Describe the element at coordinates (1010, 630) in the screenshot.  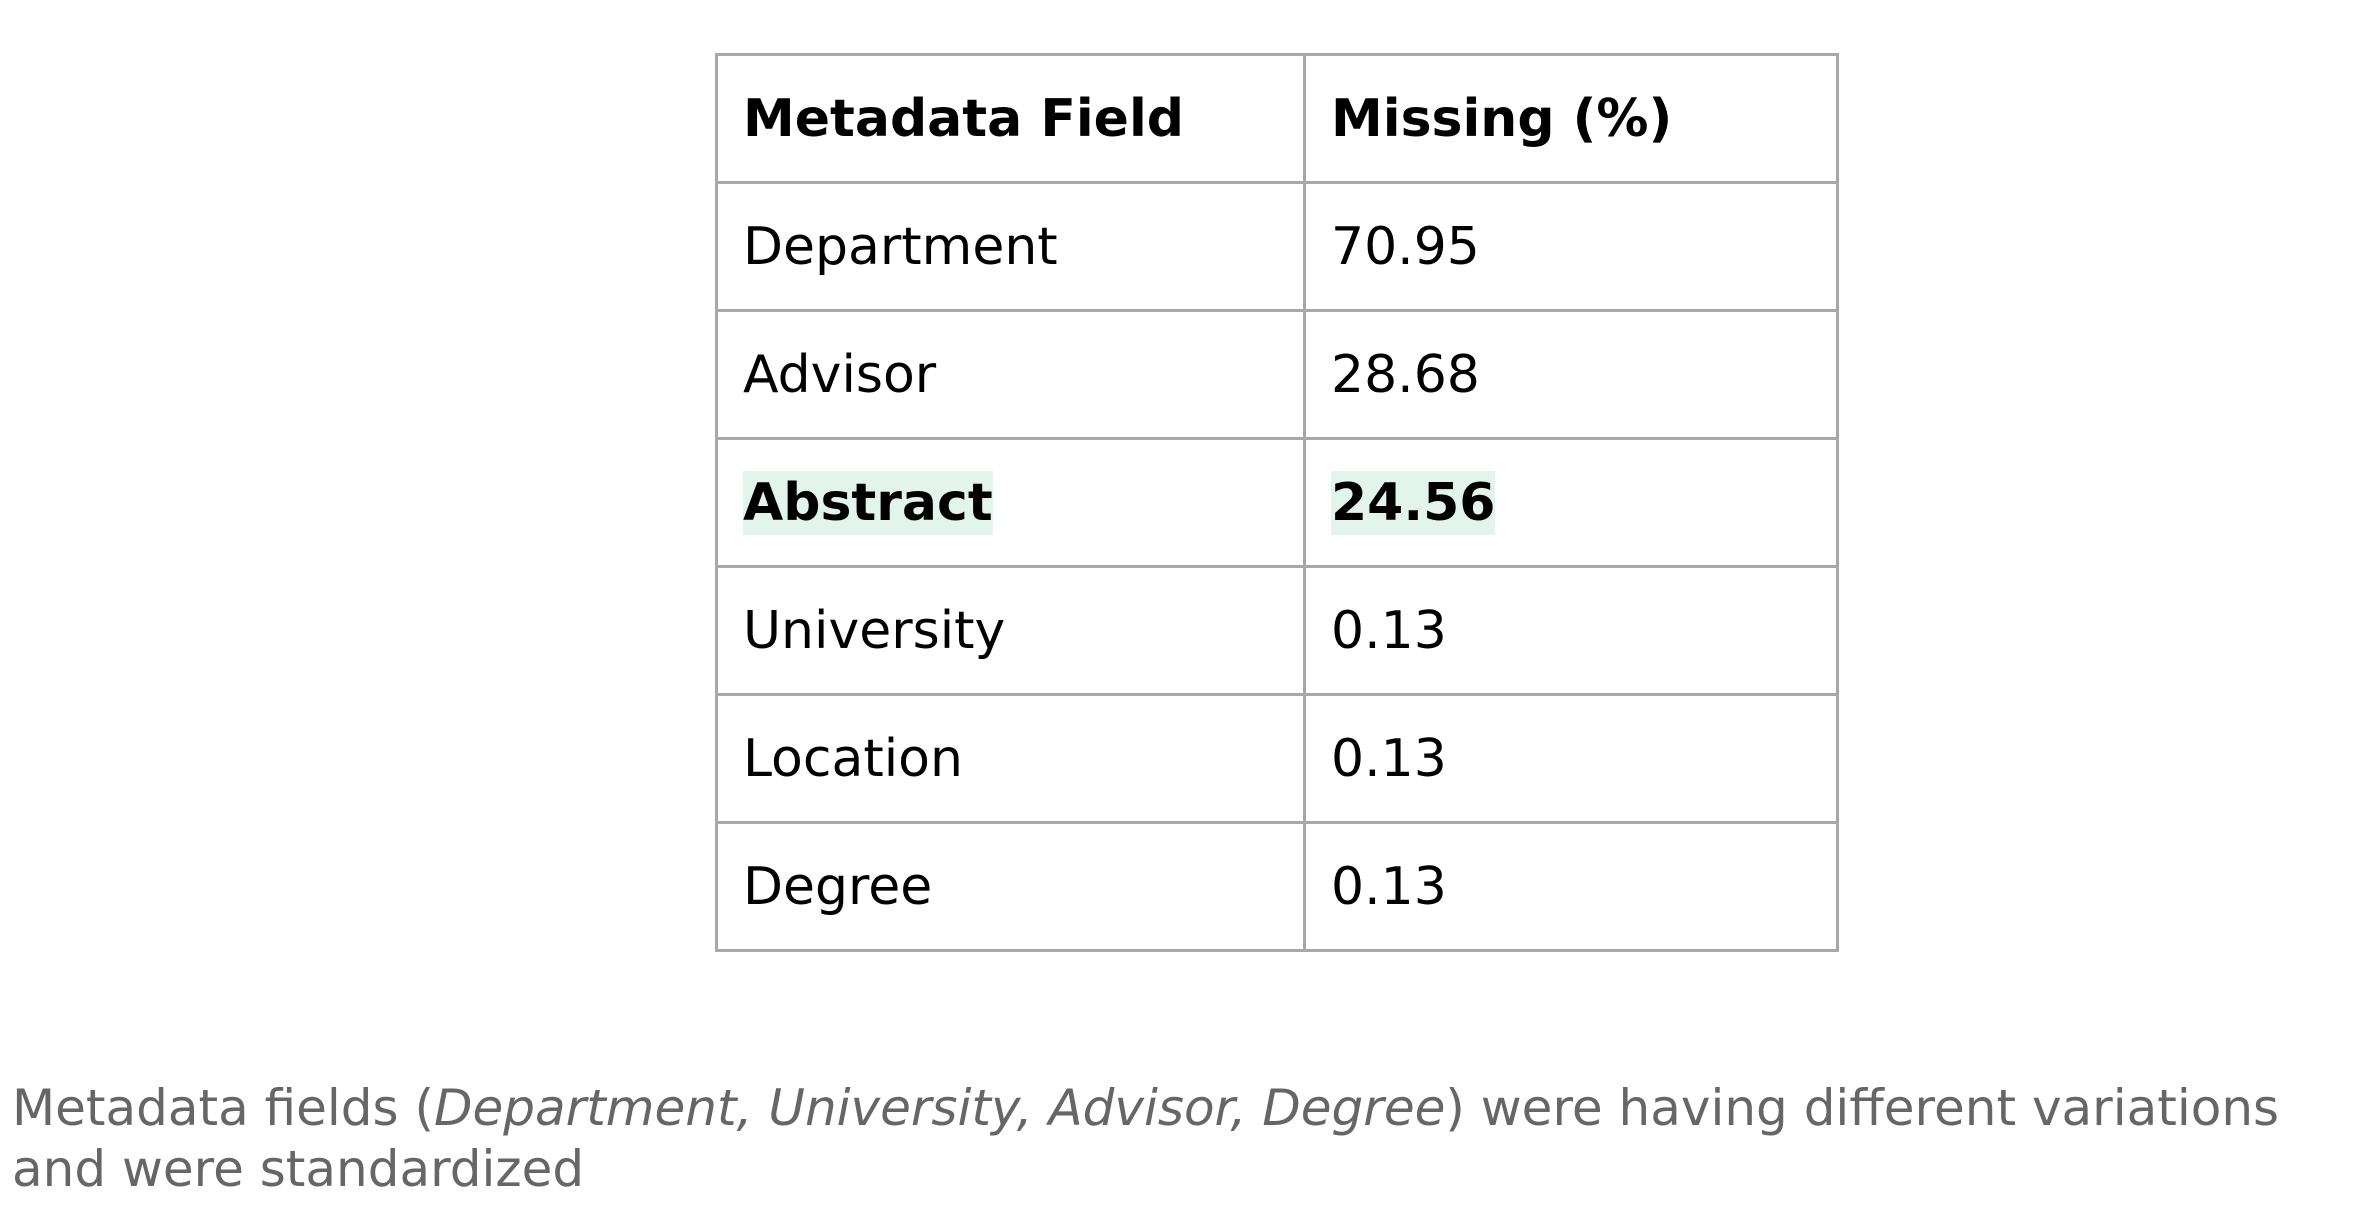
I see `cell-field: University` at that location.